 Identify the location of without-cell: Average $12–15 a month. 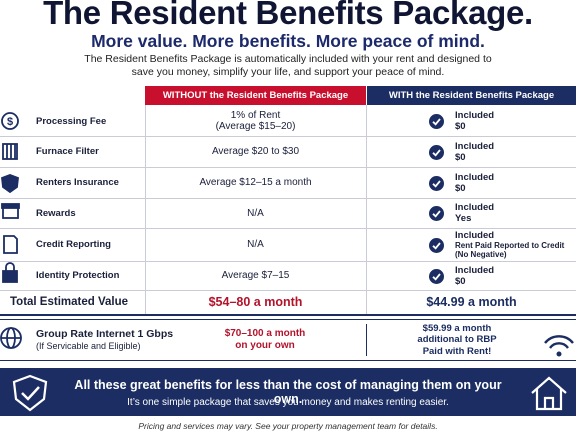
(255, 182).